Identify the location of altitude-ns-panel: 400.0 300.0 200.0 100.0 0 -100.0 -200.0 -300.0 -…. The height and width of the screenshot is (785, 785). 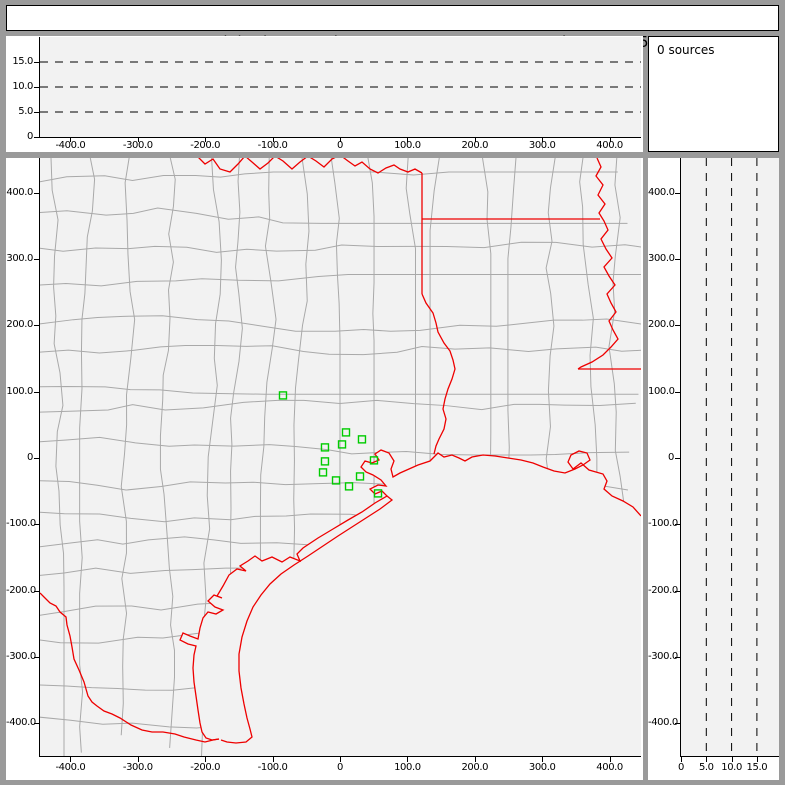
(713, 469).